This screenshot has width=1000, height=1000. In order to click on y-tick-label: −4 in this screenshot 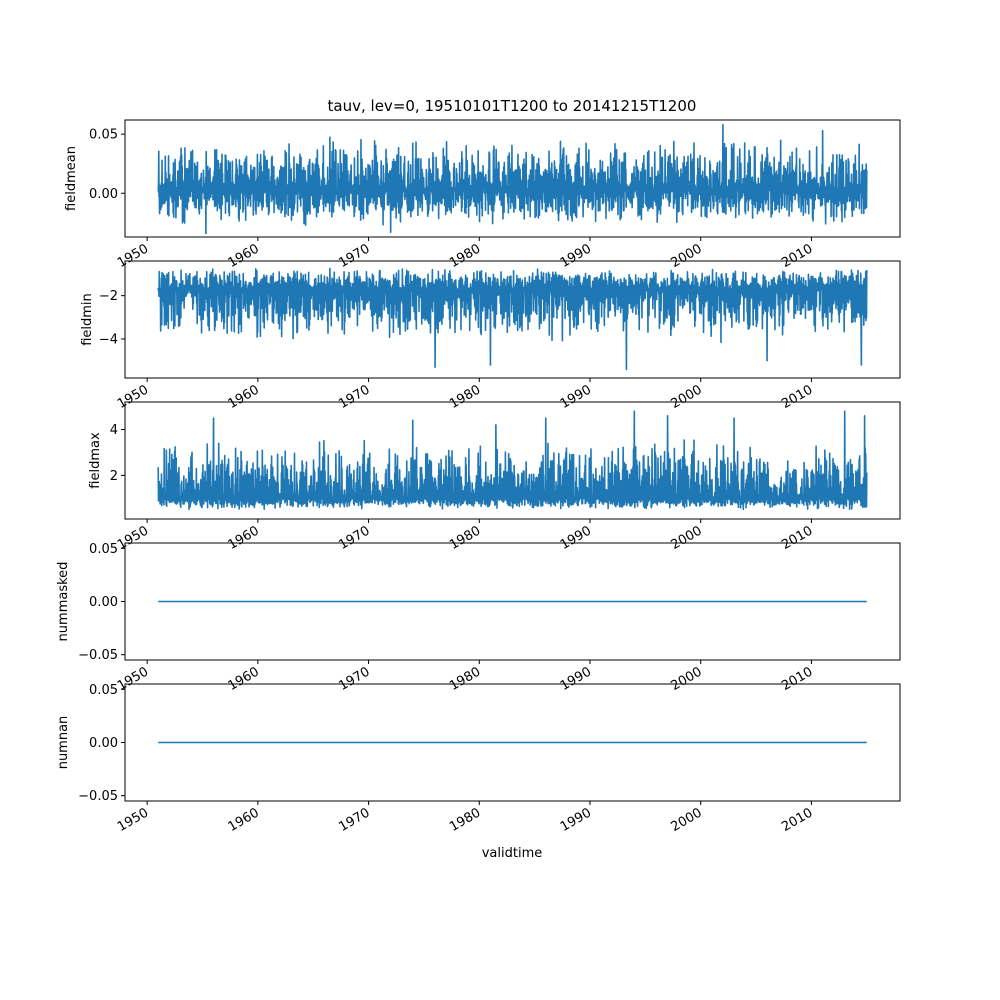, I will do `click(108, 340)`.